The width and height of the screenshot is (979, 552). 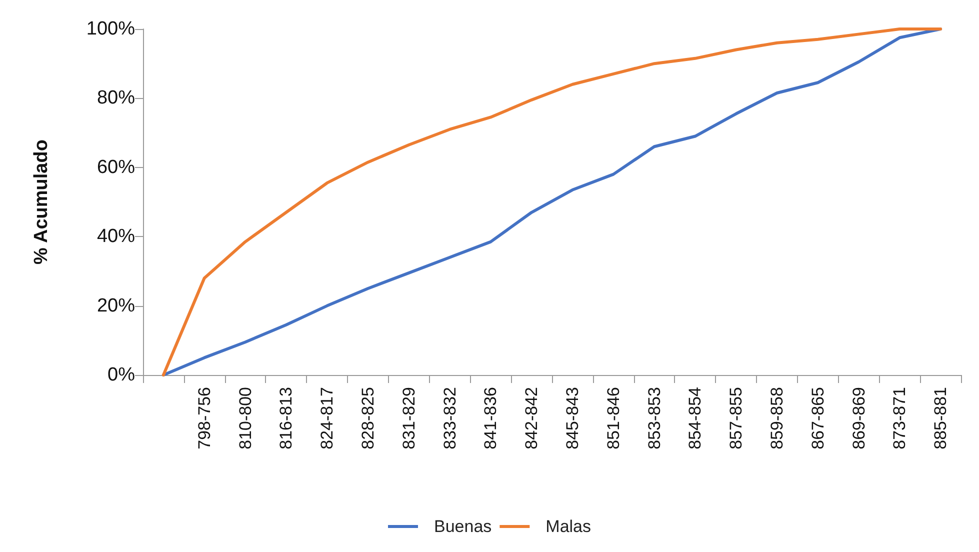 What do you see at coordinates (41, 202) in the screenshot?
I see `y-axis-title: % Acumulado` at bounding box center [41, 202].